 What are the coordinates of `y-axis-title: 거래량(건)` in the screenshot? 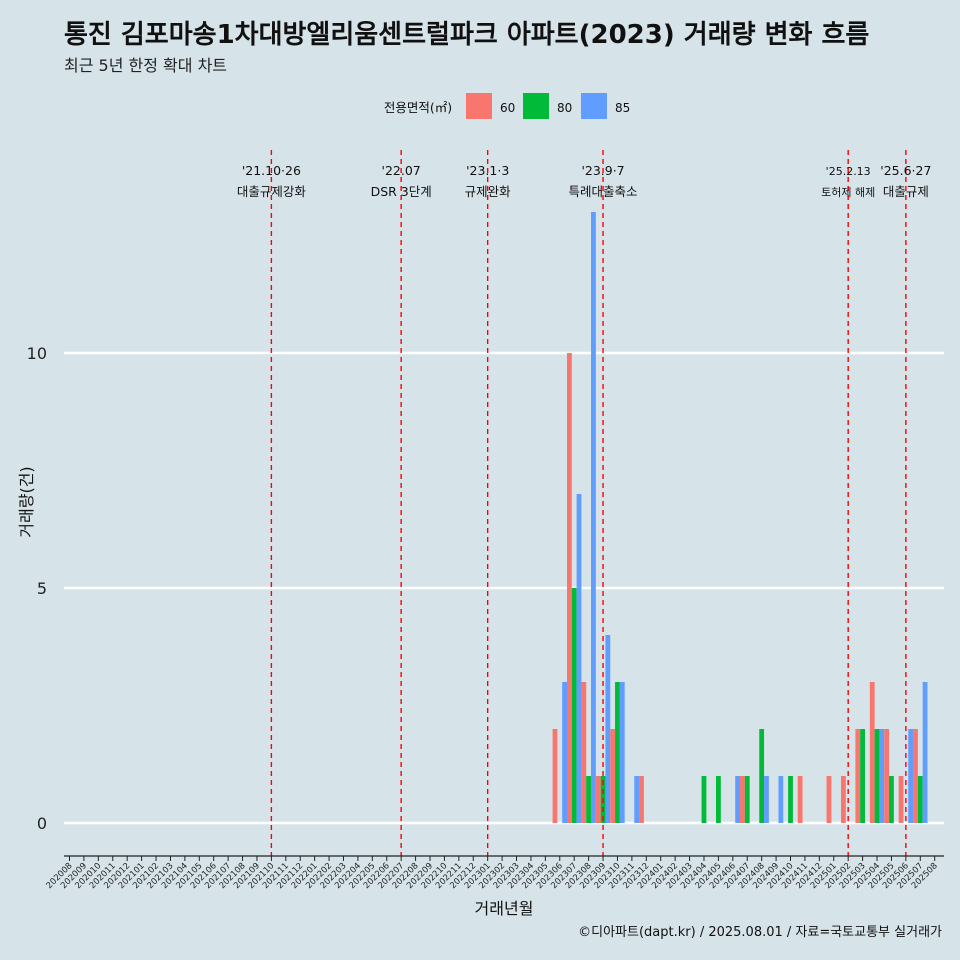 It's located at (26, 501).